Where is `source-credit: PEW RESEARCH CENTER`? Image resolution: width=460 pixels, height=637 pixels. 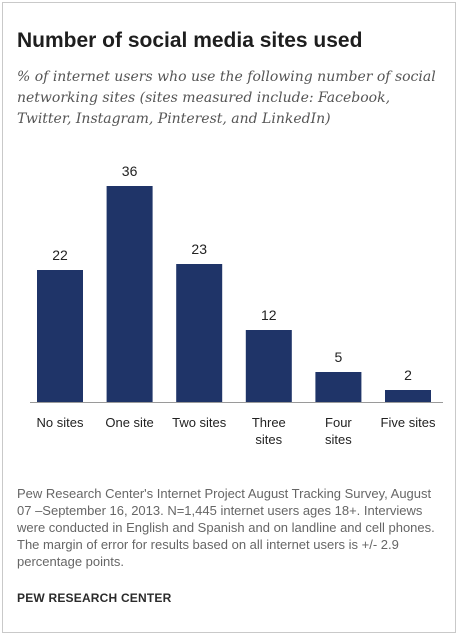
source-credit: PEW RESEARCH CENTER is located at coordinates (94, 598).